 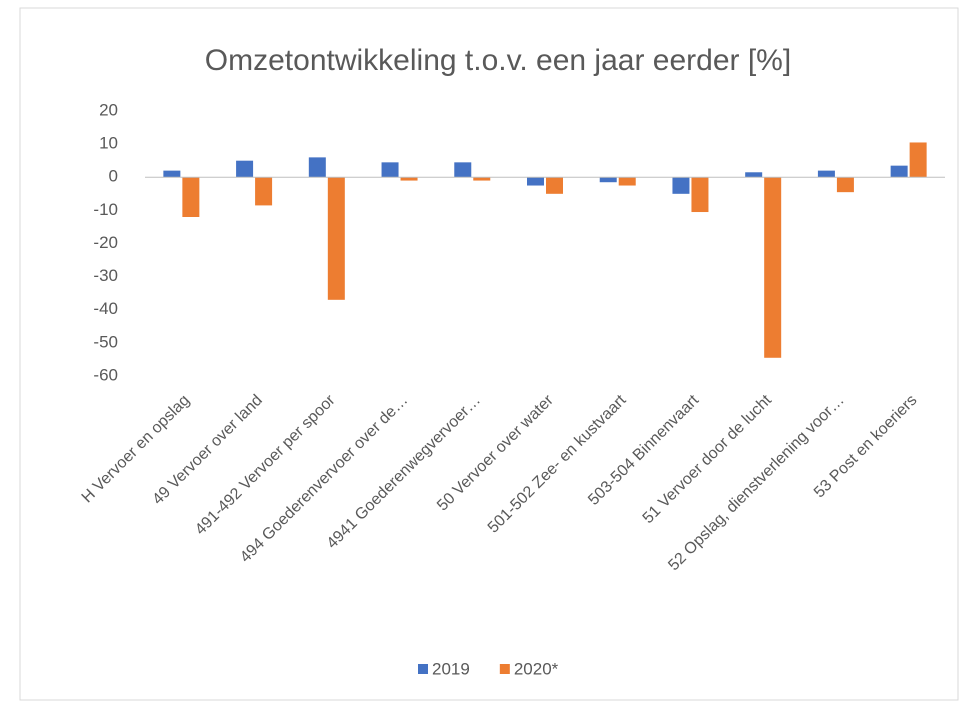 What do you see at coordinates (105, 242) in the screenshot?
I see `y-tick-label: -20` at bounding box center [105, 242].